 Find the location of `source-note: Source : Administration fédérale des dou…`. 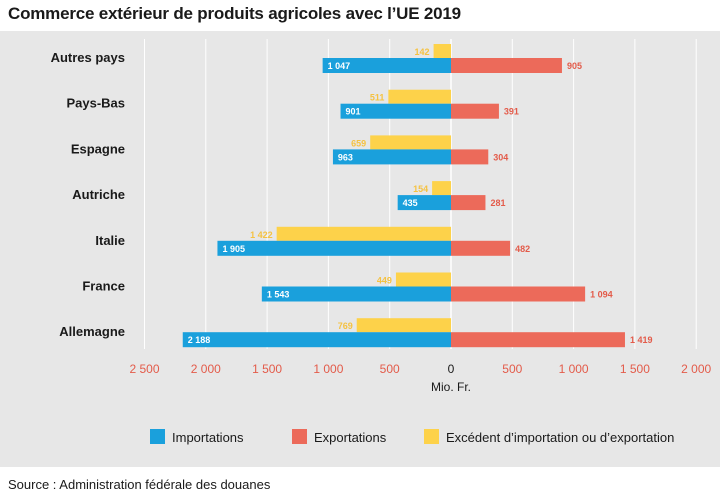

source-note: Source : Administration fédérale des dou… is located at coordinates (139, 484).